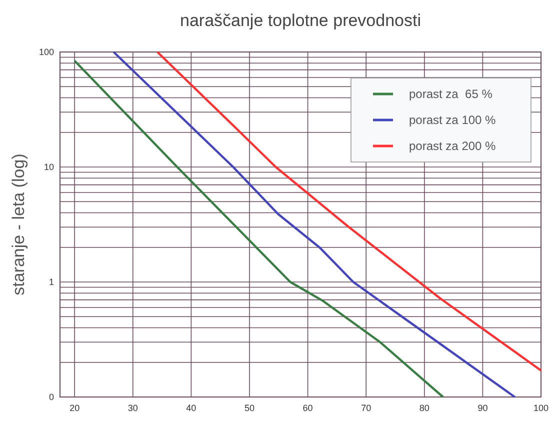  What do you see at coordinates (541, 408) in the screenshot?
I see `x-tick-label: 100` at bounding box center [541, 408].